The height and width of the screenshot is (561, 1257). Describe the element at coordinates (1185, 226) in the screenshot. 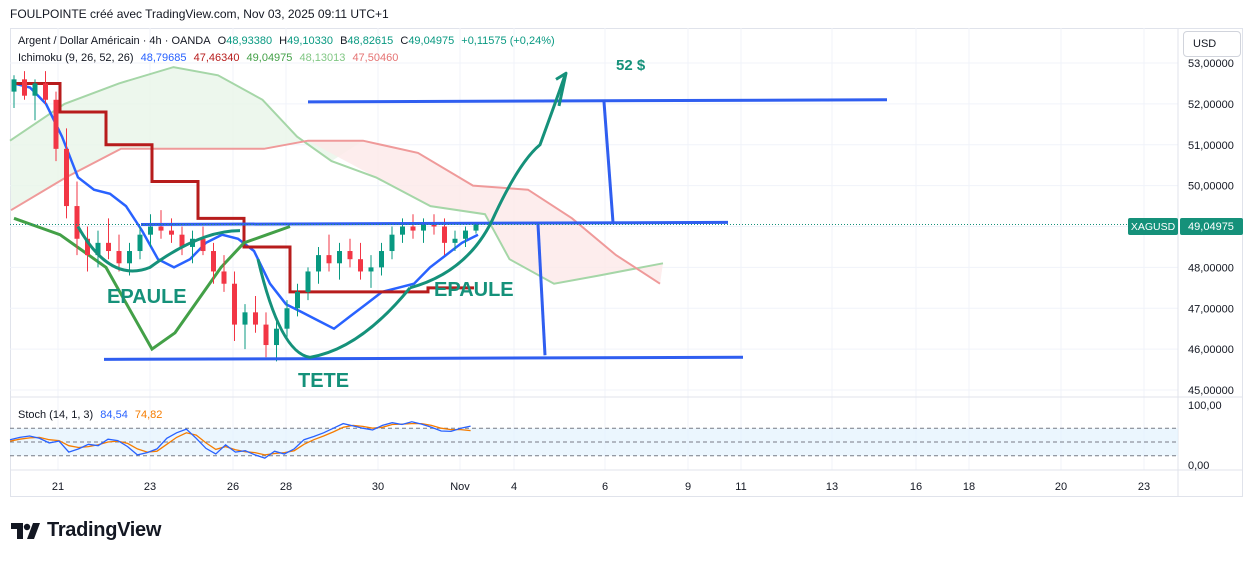

I see `current-price-tag: XAGUSD 49,04975` at that location.